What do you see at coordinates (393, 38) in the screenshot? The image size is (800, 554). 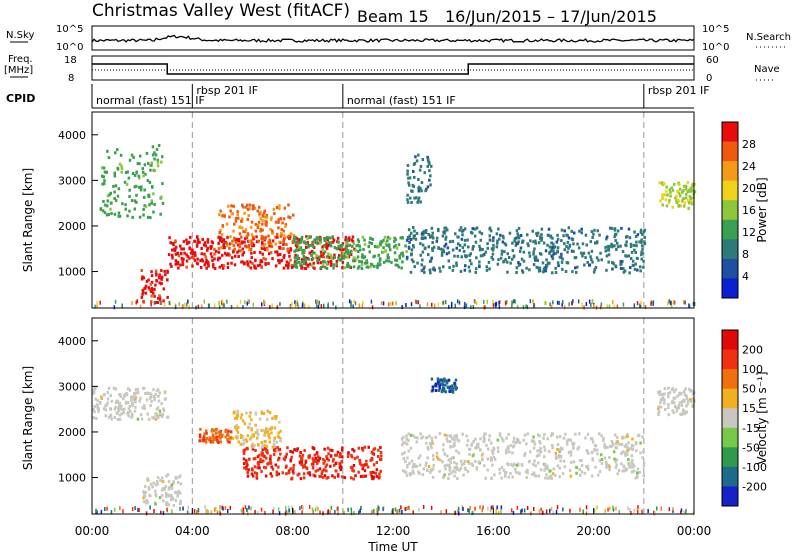 I see `nsky-panel-frame` at bounding box center [393, 38].